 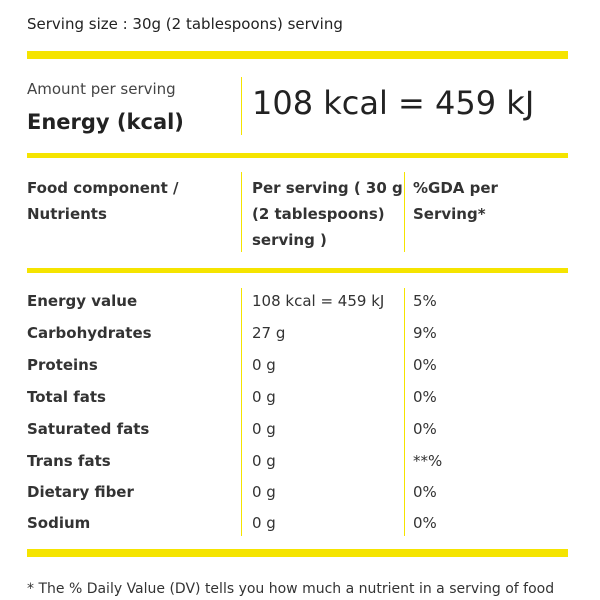 I want to click on header-gda: %GDA per Serving*, so click(x=455, y=201).